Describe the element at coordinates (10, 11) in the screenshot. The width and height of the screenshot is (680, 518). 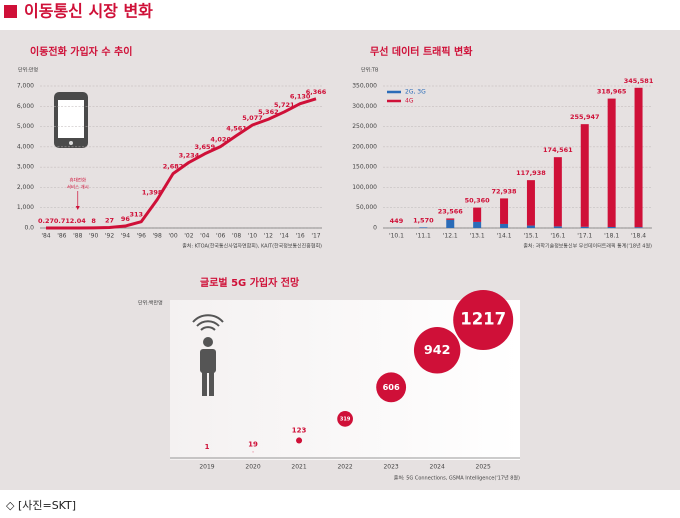
I see `title-square` at that location.